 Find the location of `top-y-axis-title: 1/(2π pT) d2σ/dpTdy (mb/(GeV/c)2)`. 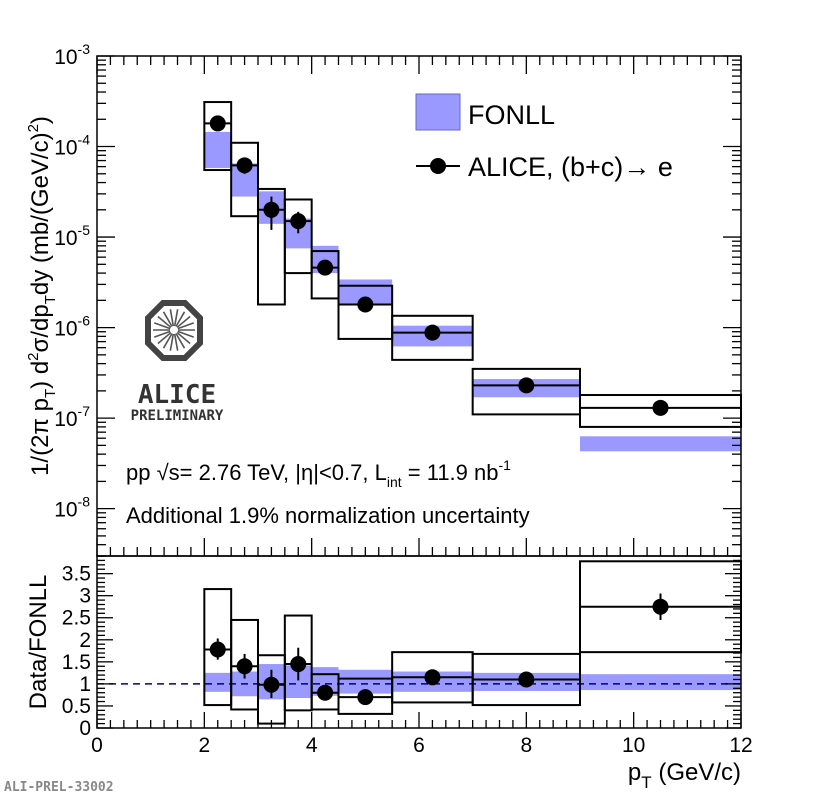

top-y-axis-title: 1/(2π pT) d2σ/dpTdy (mb/(GeV/c)2) is located at coordinates (42, 296).